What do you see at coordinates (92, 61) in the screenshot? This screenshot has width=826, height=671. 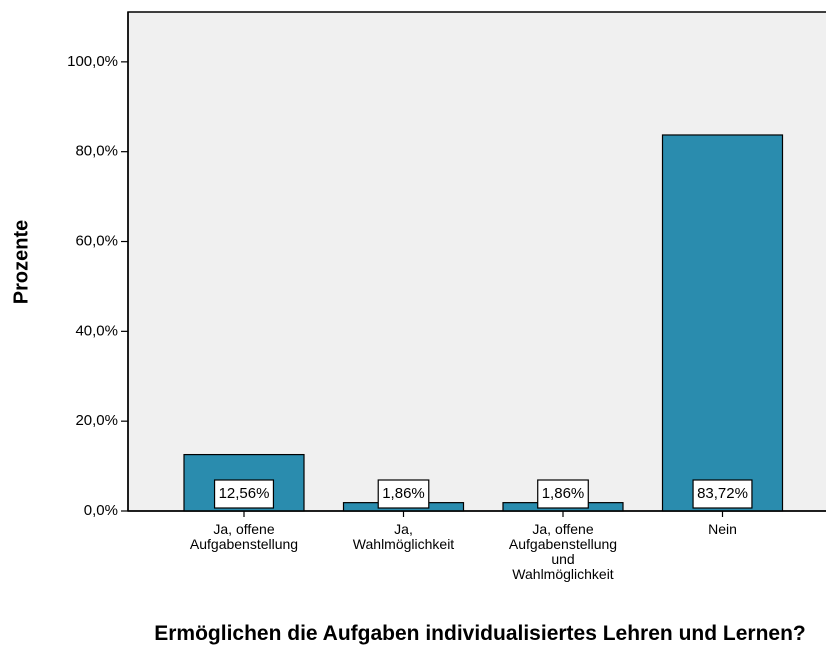 I see `y-tick-label: 100,0%` at bounding box center [92, 61].